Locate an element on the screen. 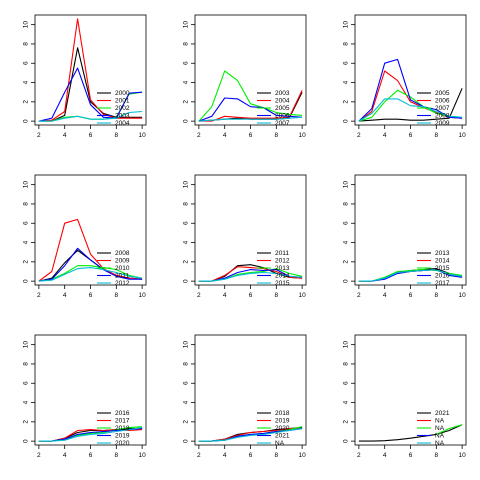 The image size is (480, 480). legend-label: 2015 is located at coordinates (282, 283).